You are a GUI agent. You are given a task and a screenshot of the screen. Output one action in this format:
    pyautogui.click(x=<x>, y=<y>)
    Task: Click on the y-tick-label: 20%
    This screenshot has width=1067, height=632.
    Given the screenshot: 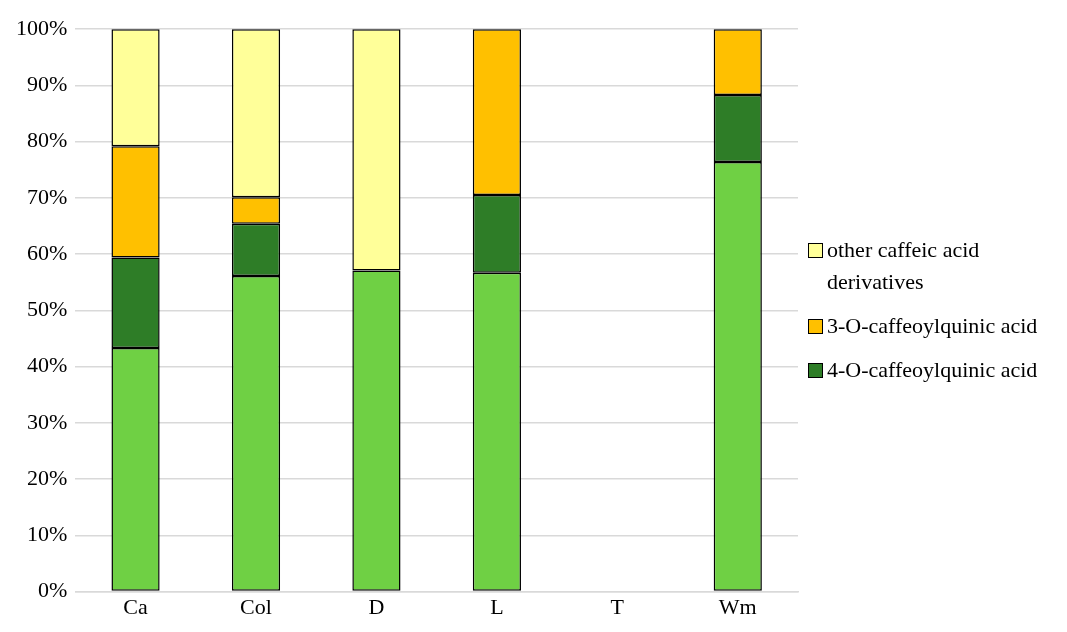 What is the action you would take?
    pyautogui.click(x=47, y=477)
    